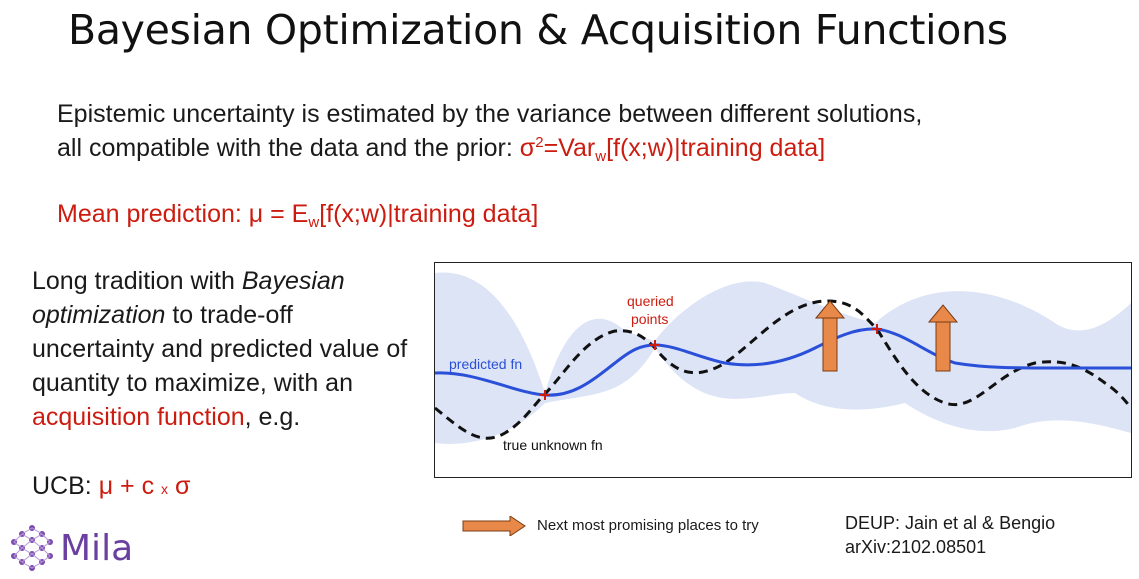 Image resolution: width=1139 pixels, height=579 pixels. I want to click on ucb-formula-post: σ, so click(179, 486).